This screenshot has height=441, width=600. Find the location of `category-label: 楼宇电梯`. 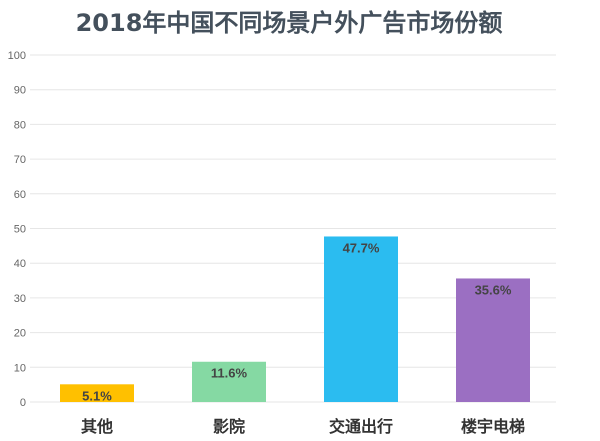

category-label: 楼宇电梯 is located at coordinates (493, 426).